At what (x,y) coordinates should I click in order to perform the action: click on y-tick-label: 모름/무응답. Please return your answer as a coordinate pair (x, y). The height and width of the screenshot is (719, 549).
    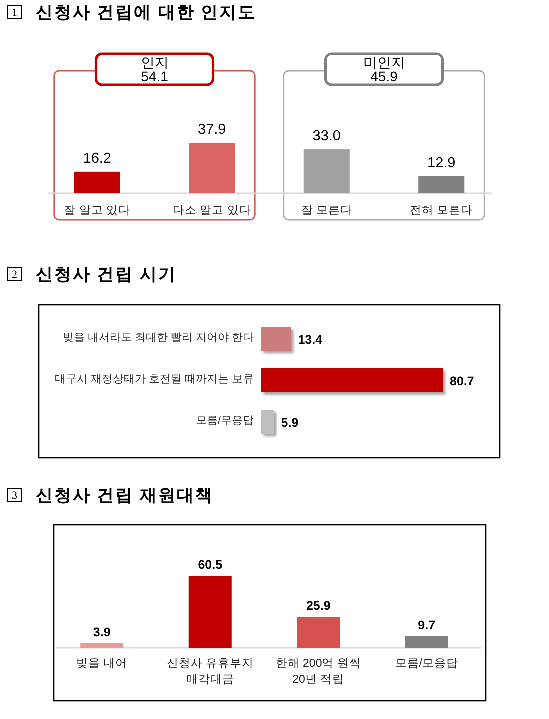
    Looking at the image, I should click on (225, 421).